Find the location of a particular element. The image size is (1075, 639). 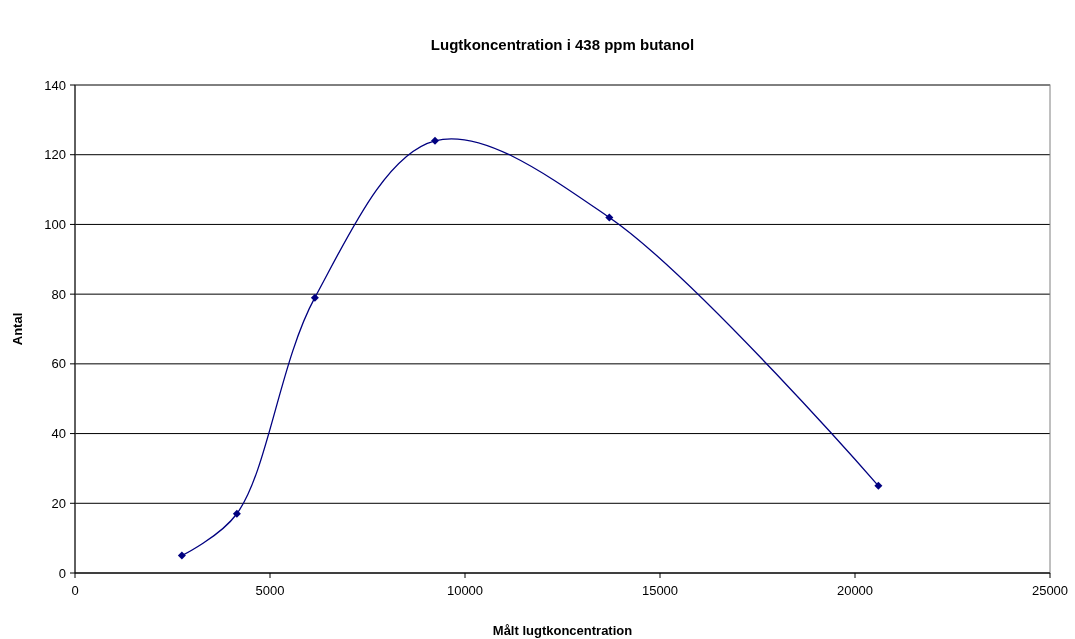

y-tick-label: 20 is located at coordinates (58, 503).